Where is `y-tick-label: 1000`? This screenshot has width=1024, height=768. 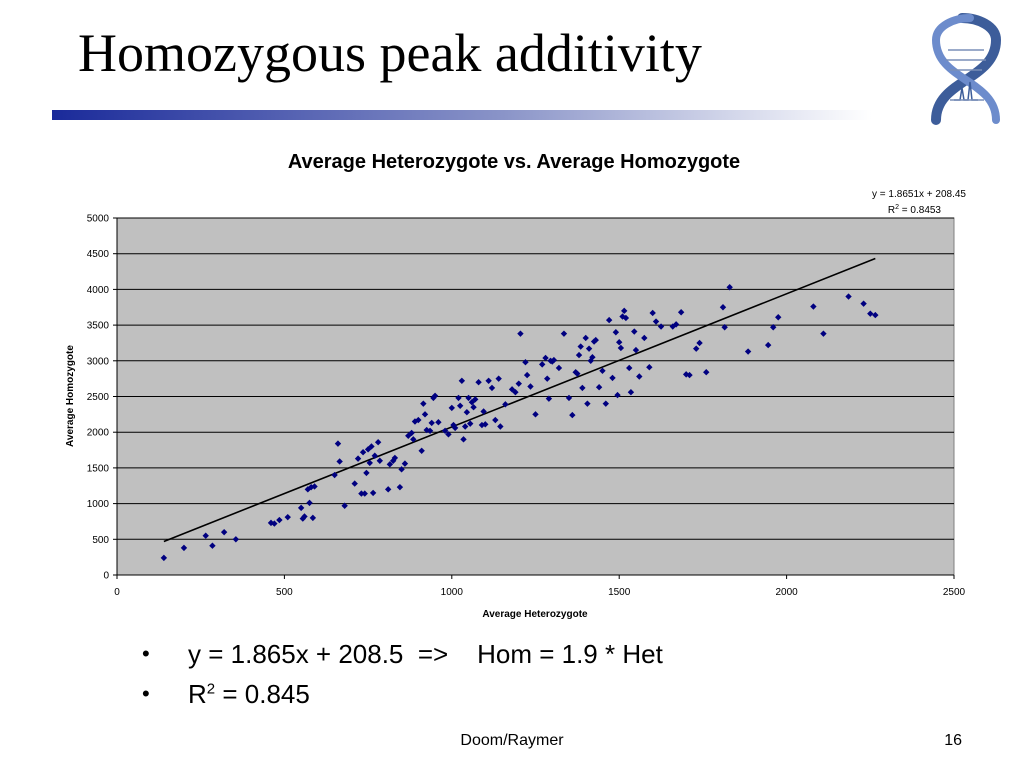
y-tick-label: 1000 is located at coordinates (98, 504).